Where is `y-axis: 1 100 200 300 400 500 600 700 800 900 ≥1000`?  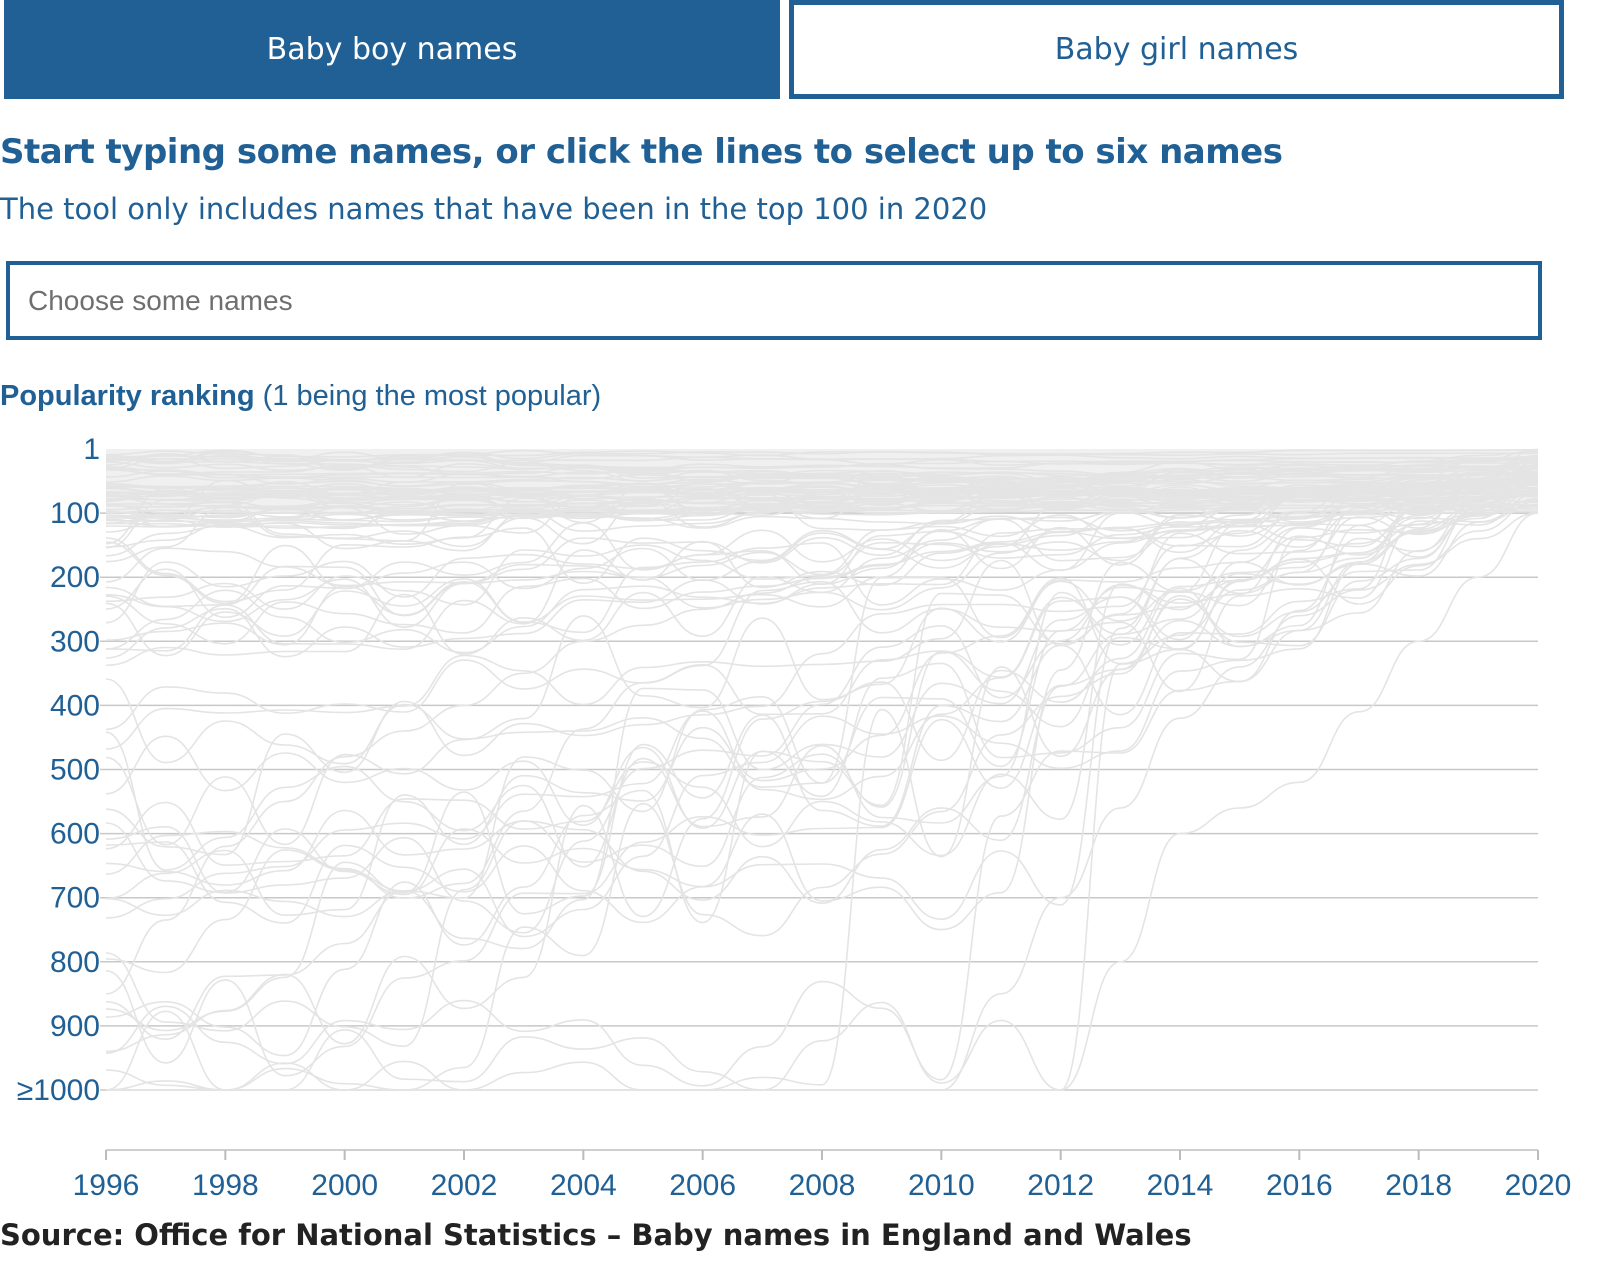
y-axis: 1 100 200 300 400 500 600 700 800 900 ≥1000 is located at coordinates (58, 770).